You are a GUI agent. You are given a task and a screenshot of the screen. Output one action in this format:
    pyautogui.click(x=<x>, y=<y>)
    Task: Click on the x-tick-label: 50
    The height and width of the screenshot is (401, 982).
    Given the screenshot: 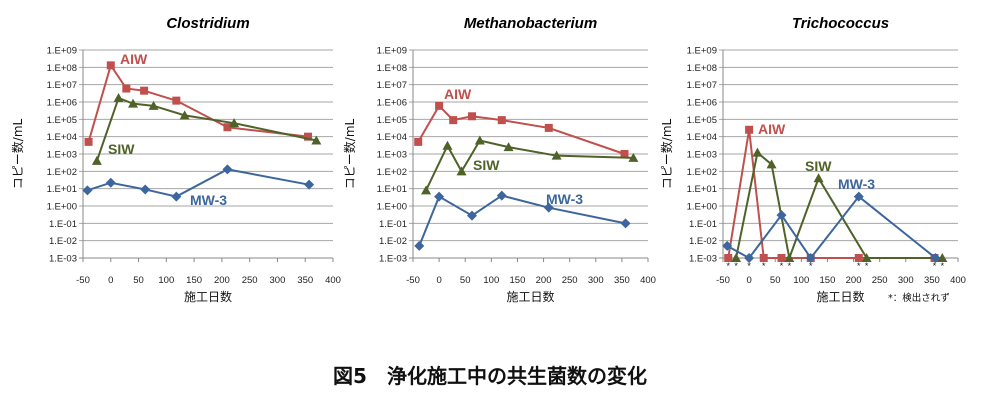 What is the action you would take?
    pyautogui.click(x=775, y=280)
    